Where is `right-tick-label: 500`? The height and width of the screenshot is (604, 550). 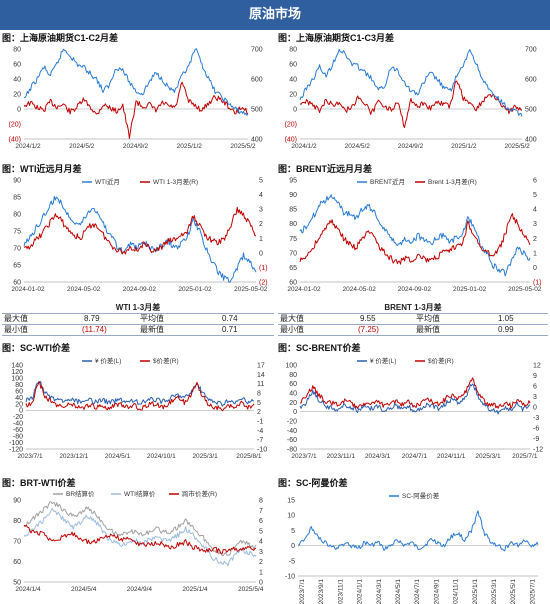
right-tick-label: 500 is located at coordinates (257, 110).